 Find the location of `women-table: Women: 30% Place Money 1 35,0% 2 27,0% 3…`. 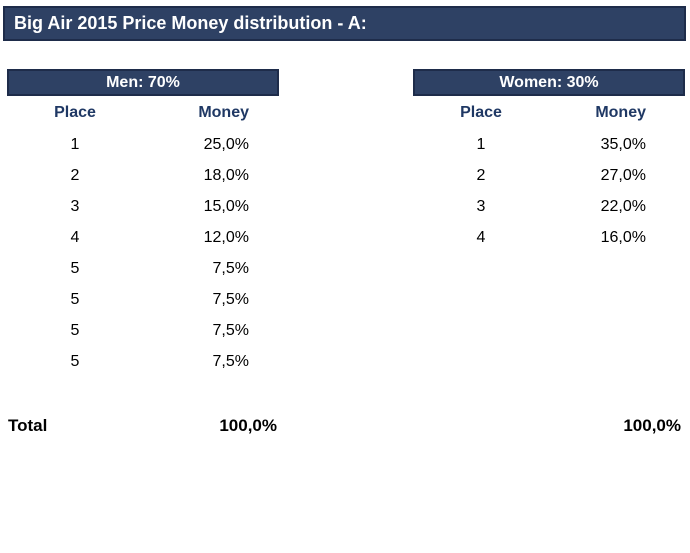

women-table: Women: 30% Place Money 1 35,0% 2 27,0% 3… is located at coordinates (549, 161).